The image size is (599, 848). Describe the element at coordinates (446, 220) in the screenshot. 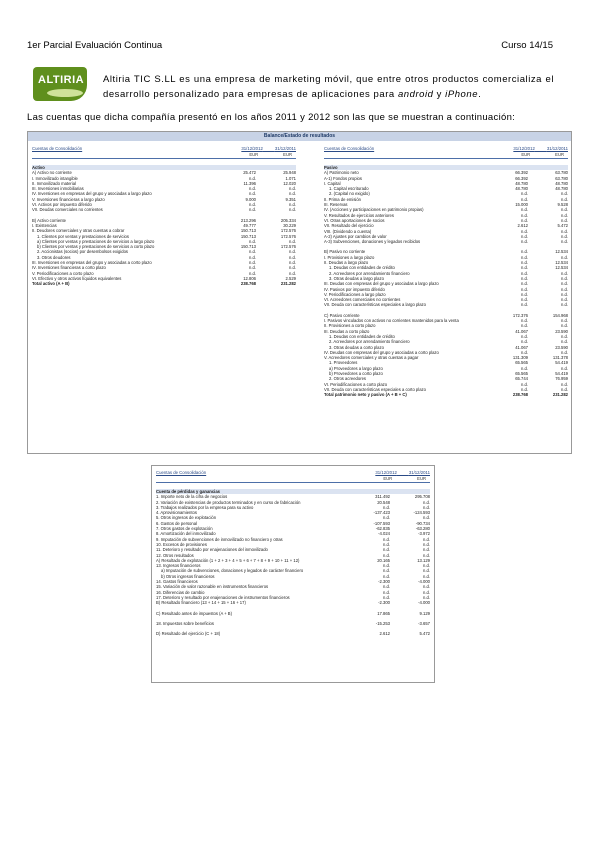

I see `table-row: VI. Otras aportaciones de socios n.d. n.d.` at that location.